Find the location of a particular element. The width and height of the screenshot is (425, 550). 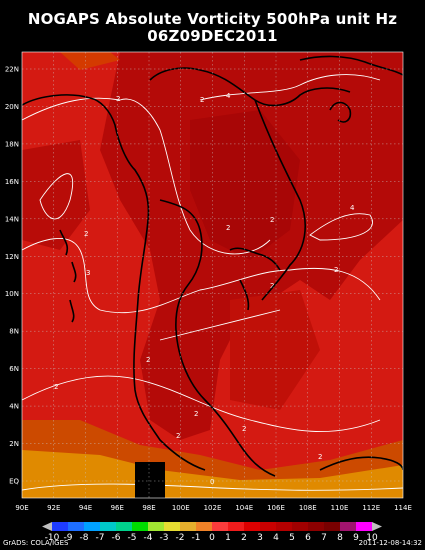

colorbar-label: 10 is located at coordinates (372, 538).